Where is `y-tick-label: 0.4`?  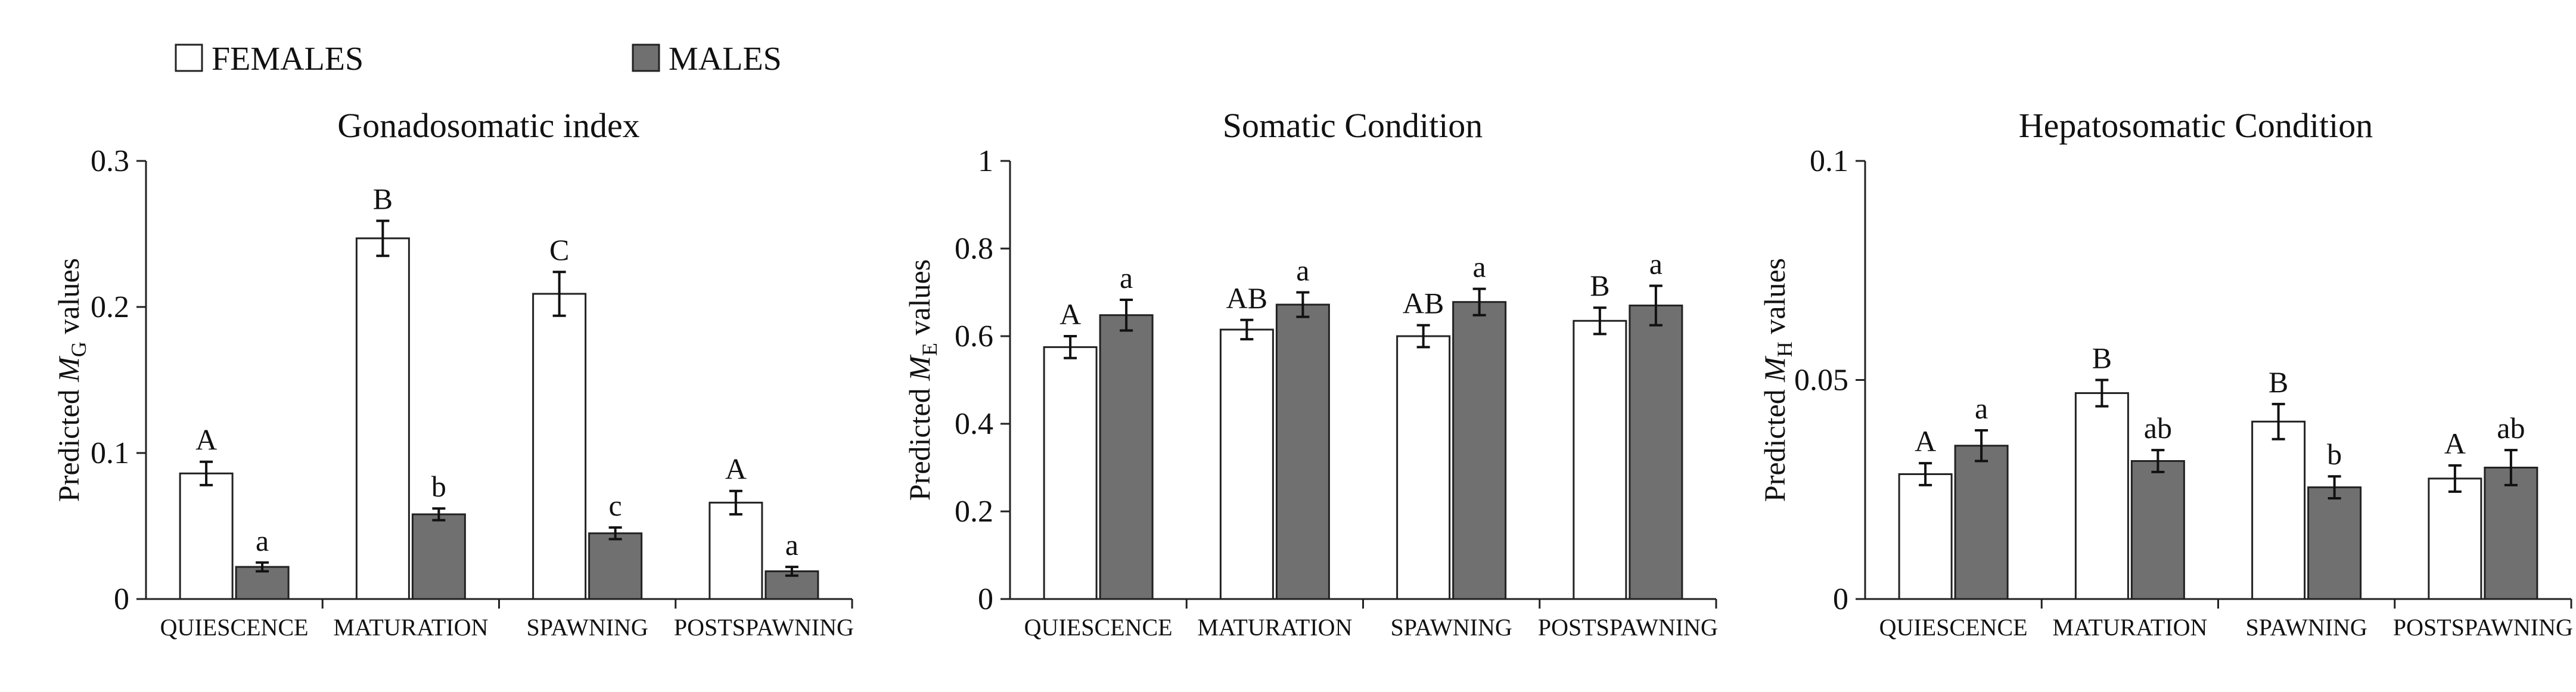
y-tick-label: 0.4 is located at coordinates (974, 424).